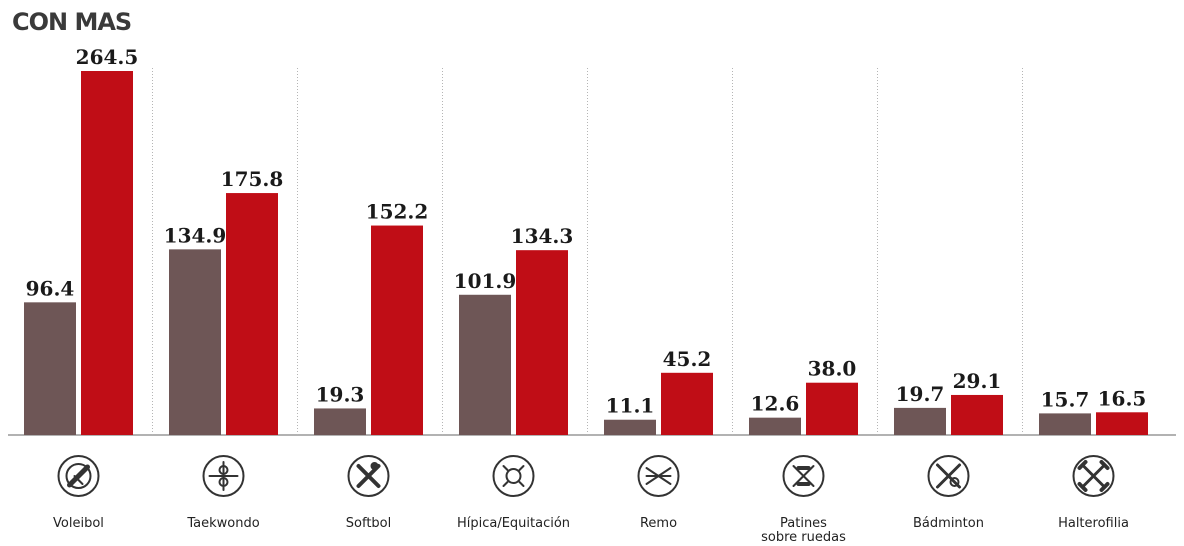 This screenshot has height=546, width=1184. Describe the element at coordinates (397, 212) in the screenshot. I see `value-label: 152.2` at that location.